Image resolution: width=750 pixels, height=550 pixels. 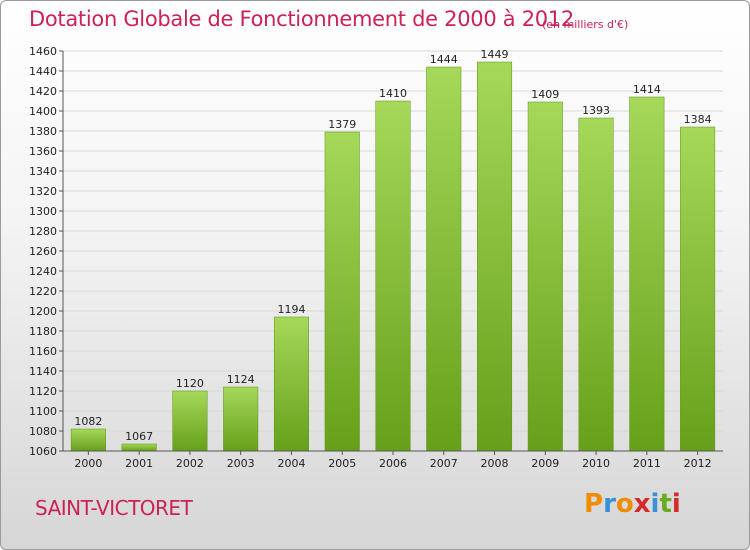 I want to click on y-tick-label: 1440, so click(x=43, y=71).